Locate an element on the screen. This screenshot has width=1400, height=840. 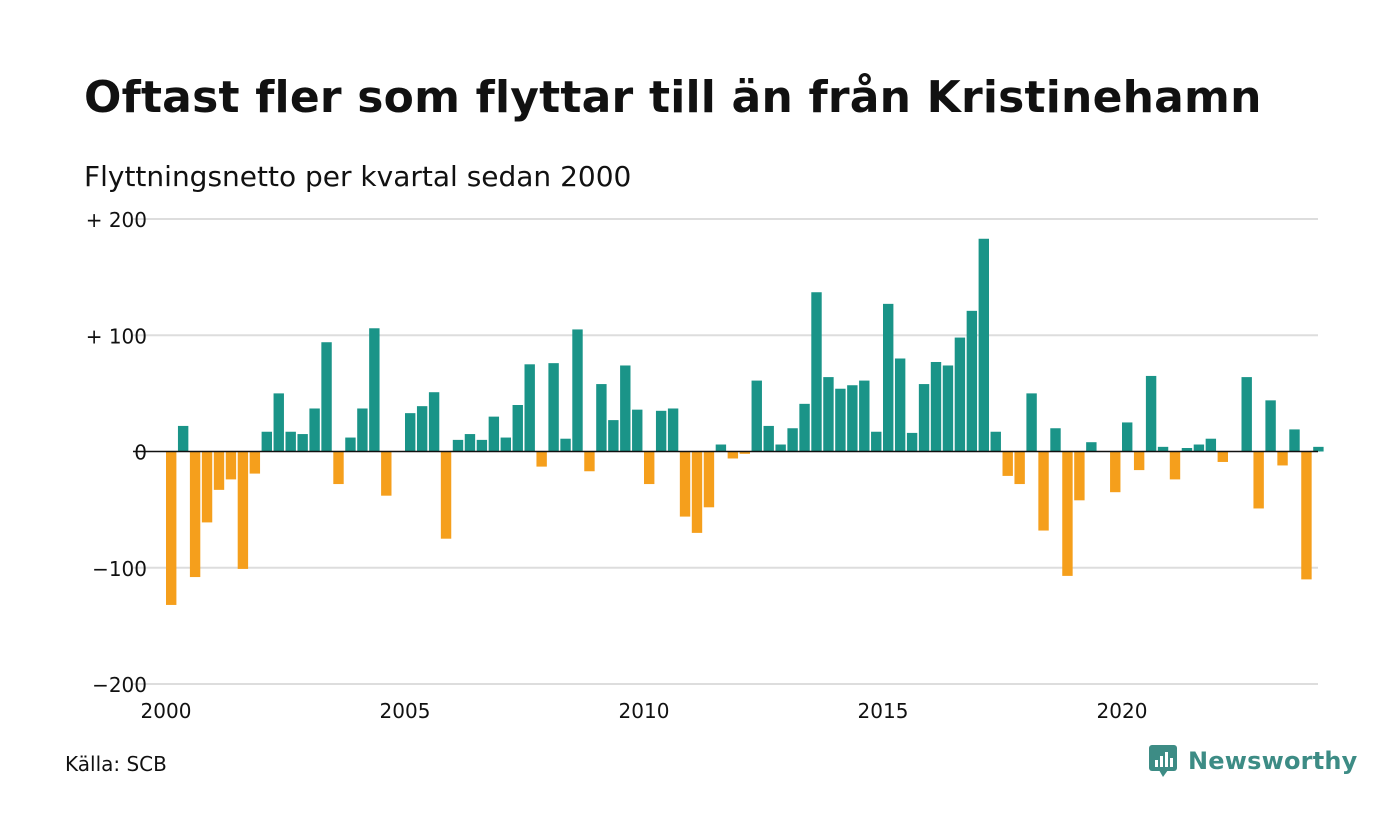
y-tick-label: + 200 is located at coordinates (116, 220).